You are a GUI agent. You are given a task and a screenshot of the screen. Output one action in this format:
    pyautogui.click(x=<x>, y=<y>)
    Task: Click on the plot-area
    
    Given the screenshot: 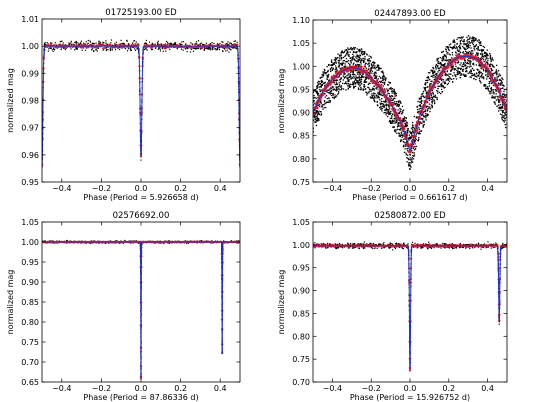 What is the action you would take?
    pyautogui.click(x=141, y=104)
    